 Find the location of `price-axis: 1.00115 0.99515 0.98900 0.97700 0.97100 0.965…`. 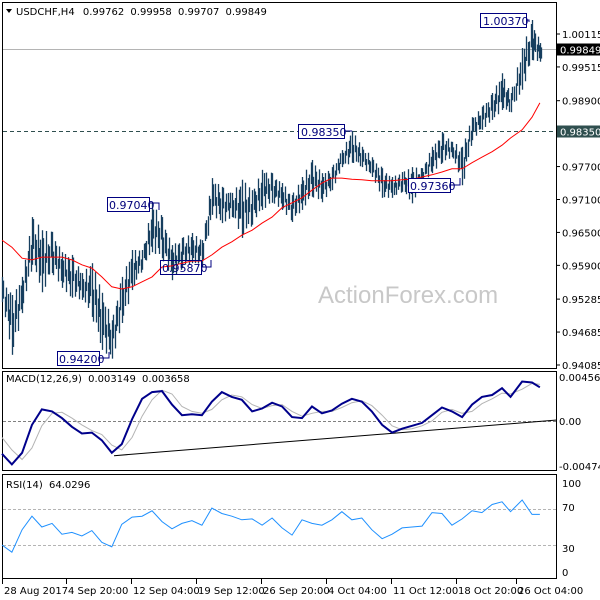

price-axis: 1.00115 0.99515 0.98900 0.97700 0.97100 0.965… is located at coordinates (578, 201).